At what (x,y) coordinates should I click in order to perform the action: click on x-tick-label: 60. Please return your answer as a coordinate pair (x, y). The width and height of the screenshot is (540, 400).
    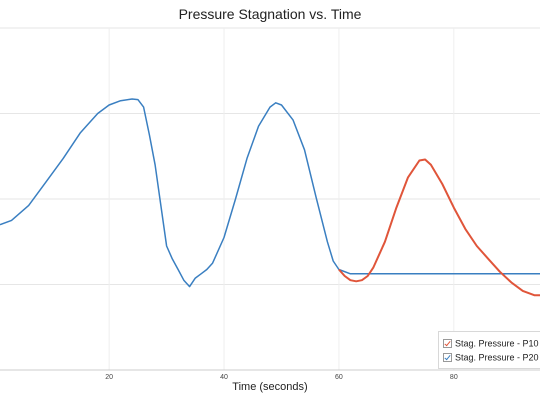
    Looking at the image, I should click on (339, 377).